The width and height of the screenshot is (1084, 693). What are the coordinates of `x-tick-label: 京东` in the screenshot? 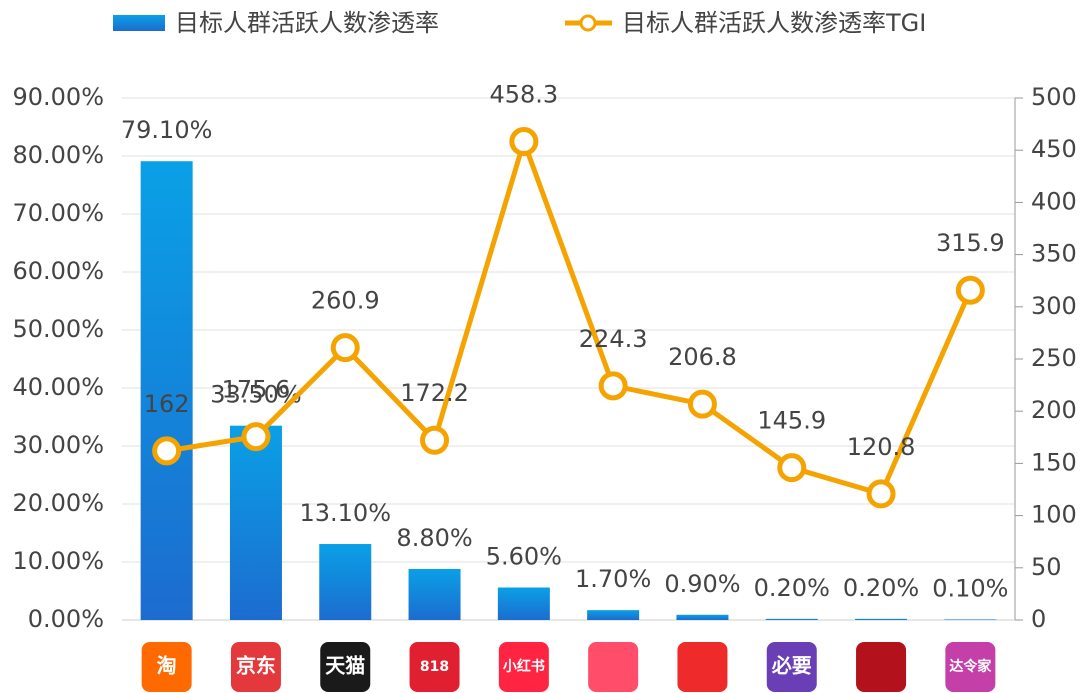 It's located at (256, 666).